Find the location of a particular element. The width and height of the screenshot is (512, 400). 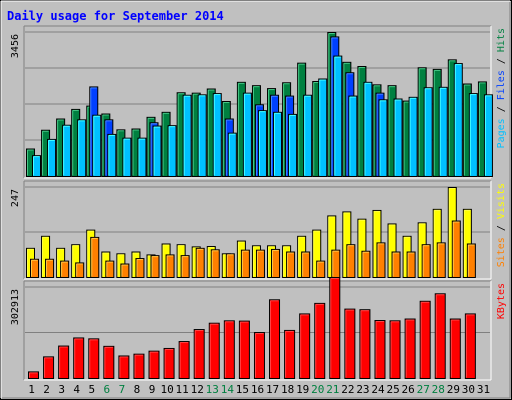

x-tick-label: 6 is located at coordinates (107, 389).